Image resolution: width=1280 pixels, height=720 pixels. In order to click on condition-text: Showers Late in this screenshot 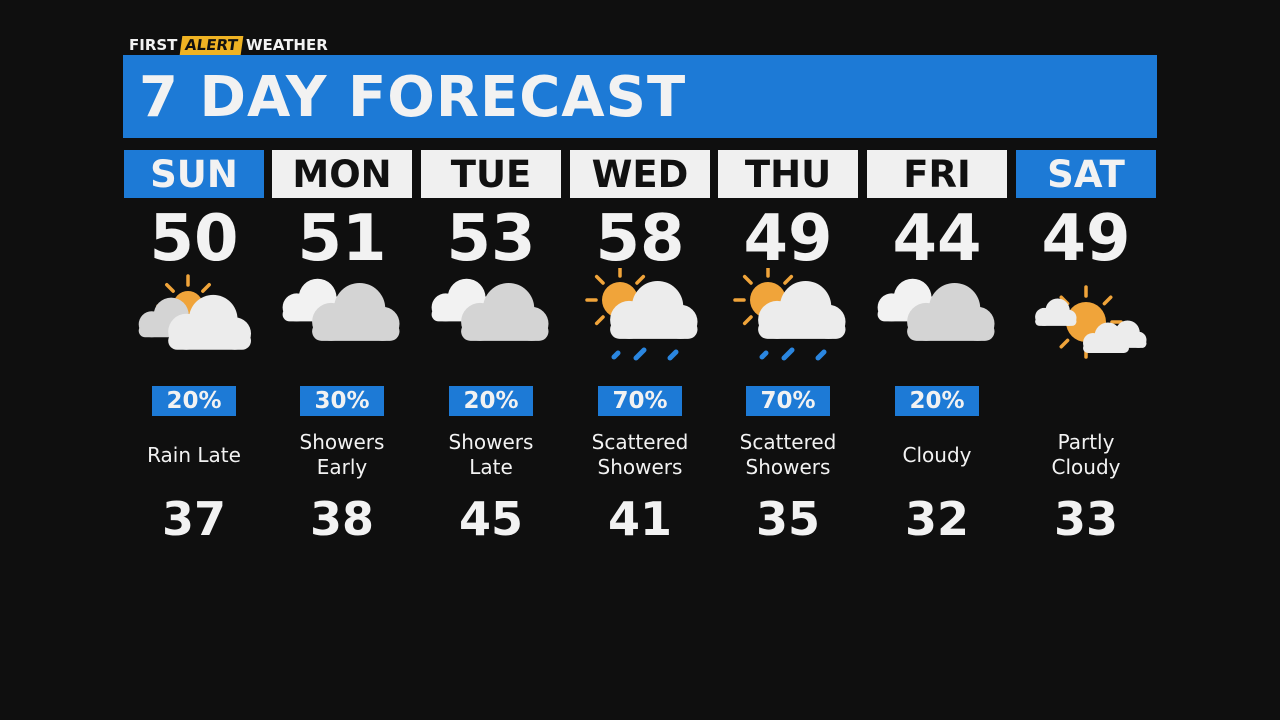, I will do `click(491, 455)`.